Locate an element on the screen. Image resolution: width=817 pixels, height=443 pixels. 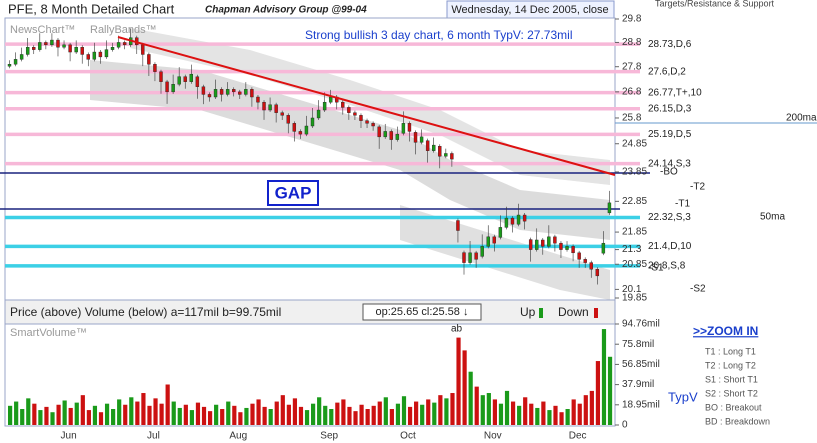
y-tick-label: 19.85 is located at coordinates (634, 298).